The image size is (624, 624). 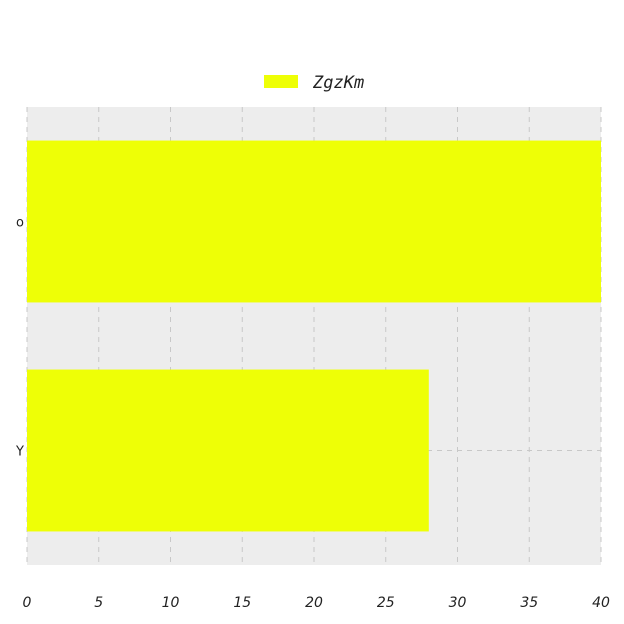 What do you see at coordinates (27, 603) in the screenshot?
I see `x-tick-label: 0` at bounding box center [27, 603].